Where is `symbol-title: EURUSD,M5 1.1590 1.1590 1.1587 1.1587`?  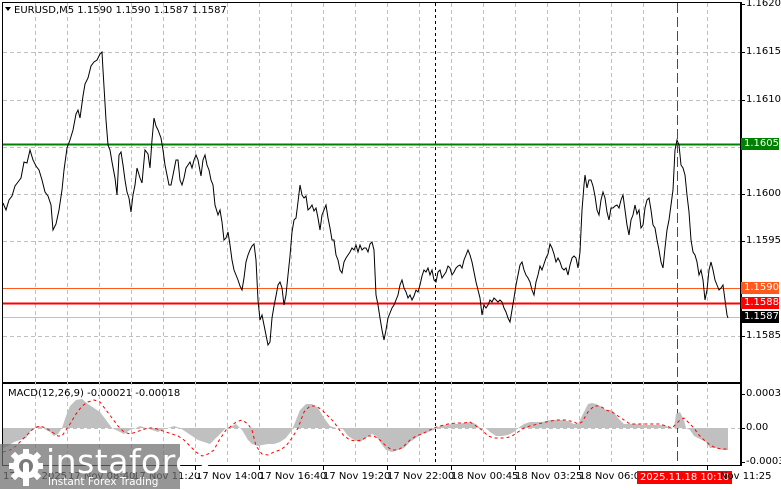 symbol-title: EURUSD,M5 1.1590 1.1590 1.1587 1.1587 is located at coordinates (120, 10).